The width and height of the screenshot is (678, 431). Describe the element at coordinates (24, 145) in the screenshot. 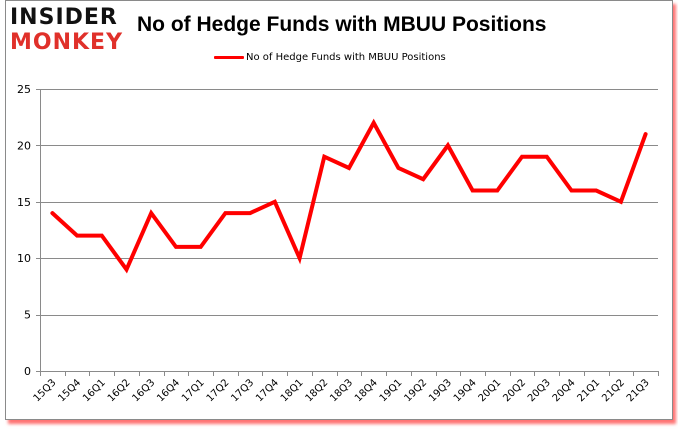

I see `y-tick-label: 20` at that location.